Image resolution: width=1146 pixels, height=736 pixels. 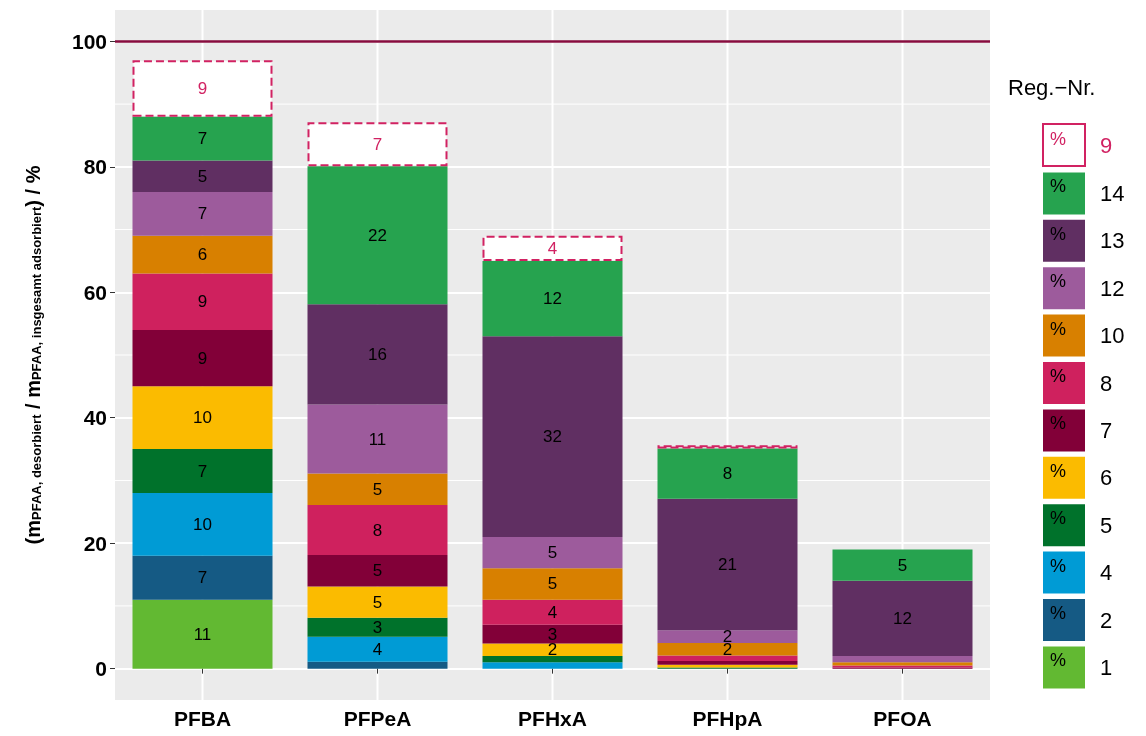 What do you see at coordinates (552, 437) in the screenshot?
I see `data-label: 32` at bounding box center [552, 437].